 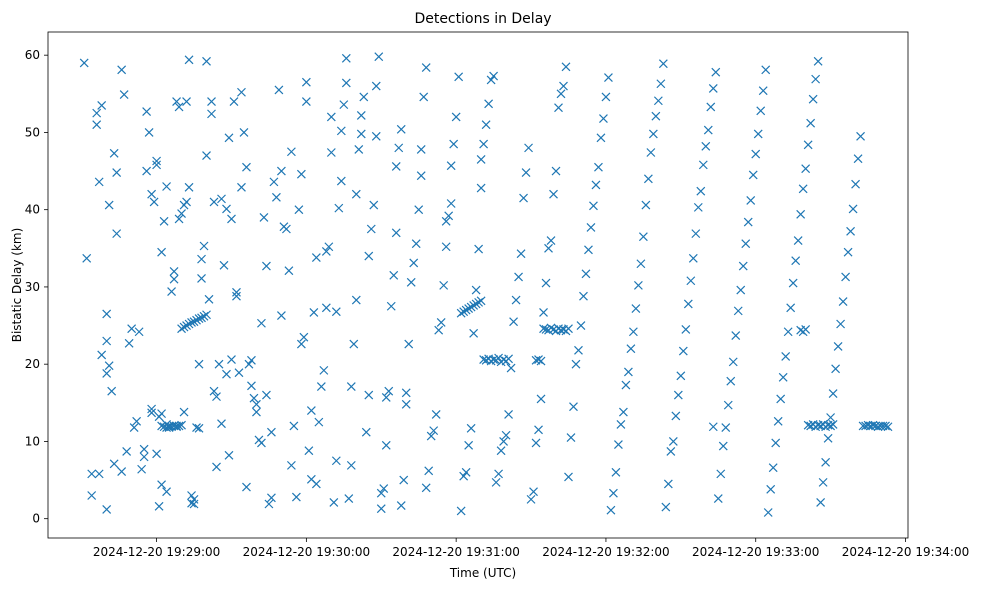 I want to click on y-tick-label: 20, so click(x=32, y=364).